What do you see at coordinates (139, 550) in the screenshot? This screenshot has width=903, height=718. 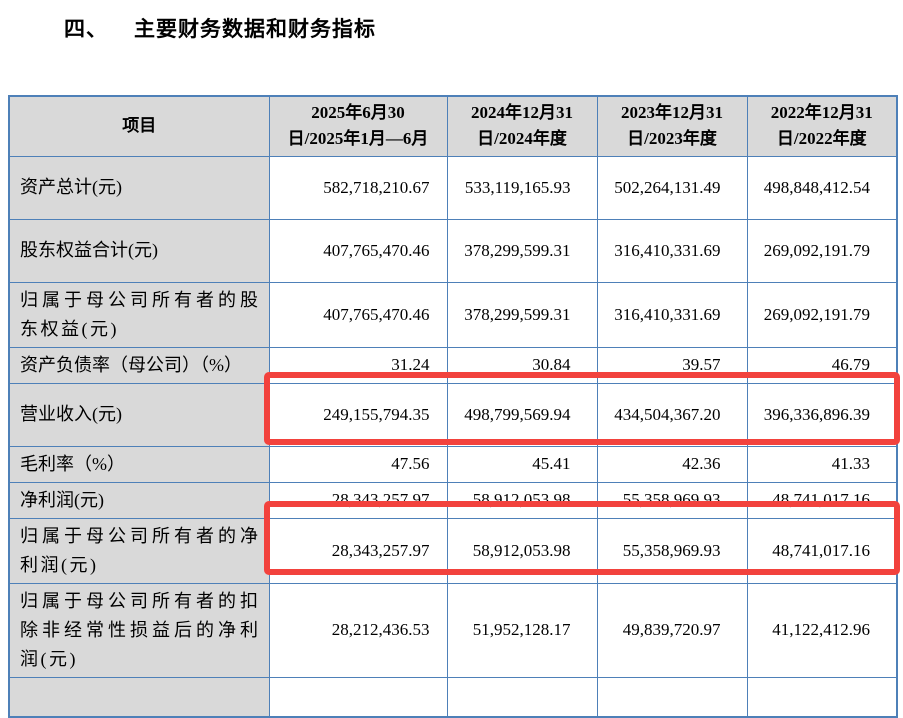 I see `row-label: 归属于母公司所有者的净利润(元)` at bounding box center [139, 550].